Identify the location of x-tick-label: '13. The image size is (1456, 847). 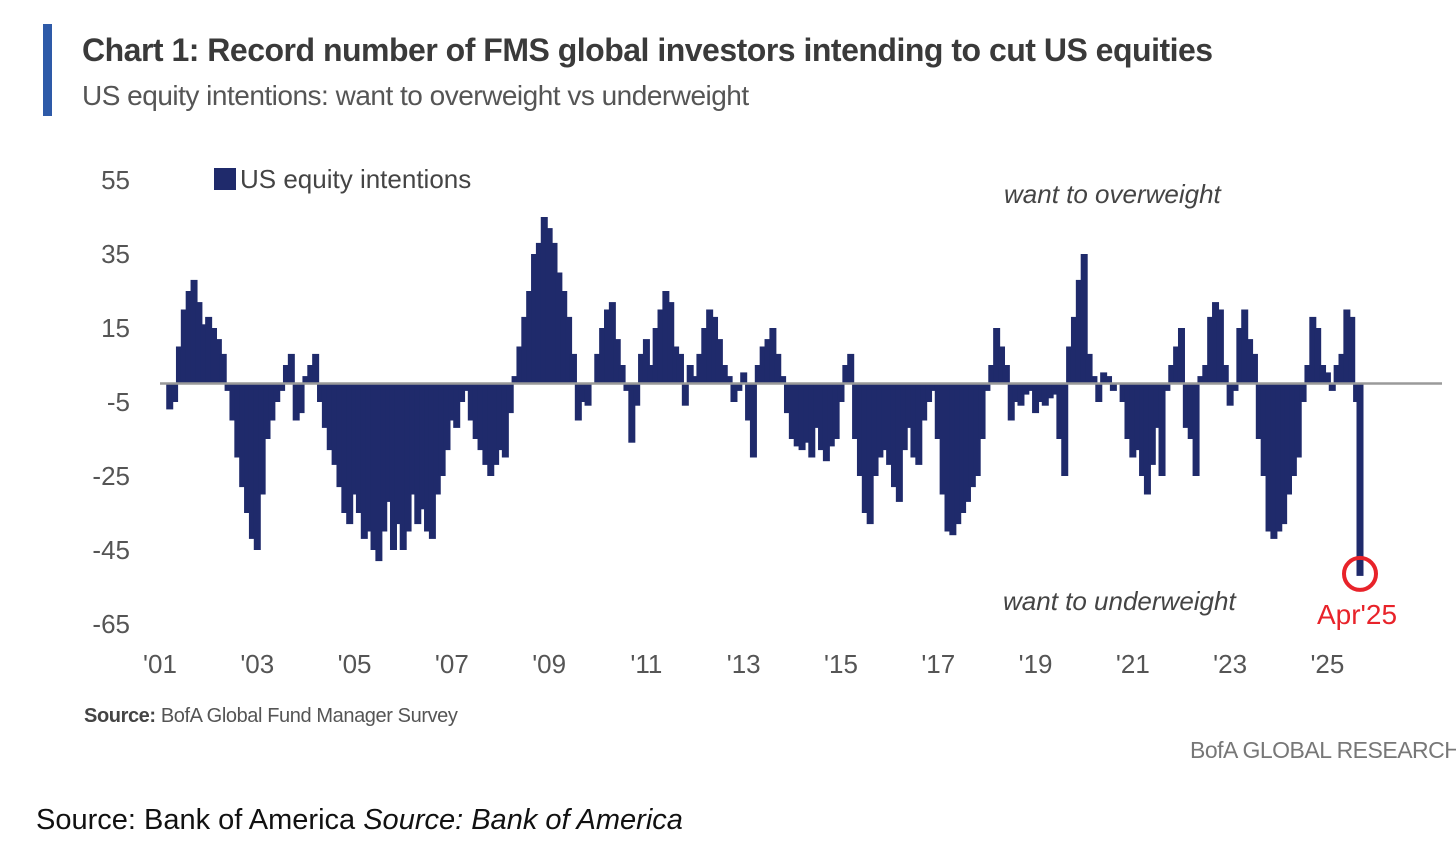
(744, 664).